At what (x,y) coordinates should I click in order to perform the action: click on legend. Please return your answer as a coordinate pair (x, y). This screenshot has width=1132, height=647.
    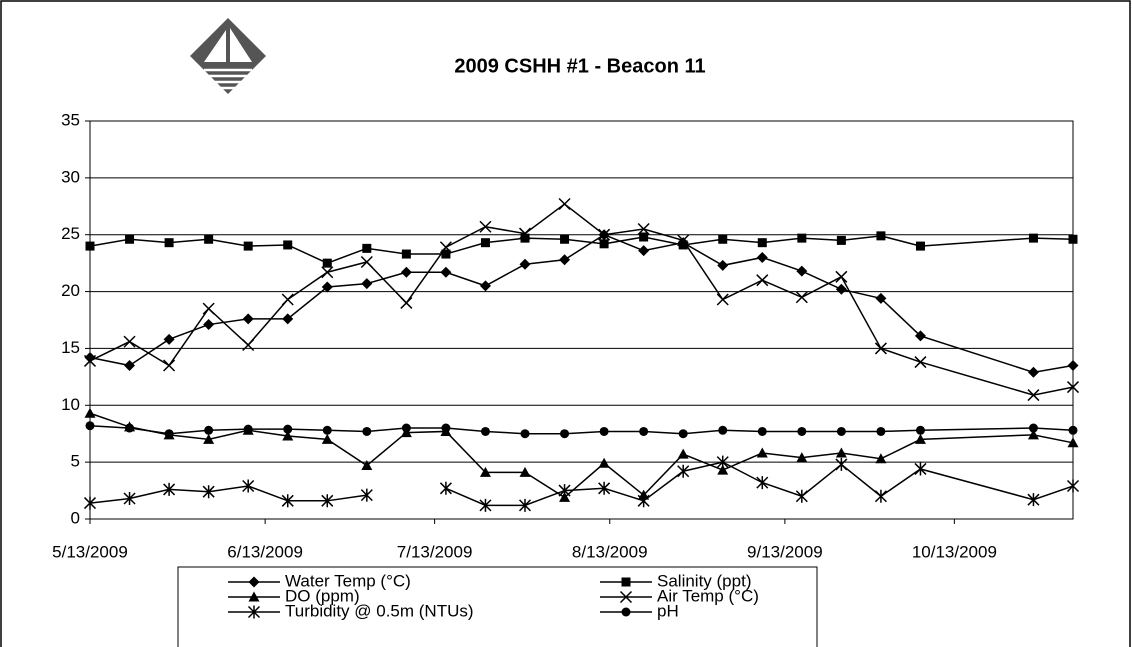
    Looking at the image, I should click on (497, 606).